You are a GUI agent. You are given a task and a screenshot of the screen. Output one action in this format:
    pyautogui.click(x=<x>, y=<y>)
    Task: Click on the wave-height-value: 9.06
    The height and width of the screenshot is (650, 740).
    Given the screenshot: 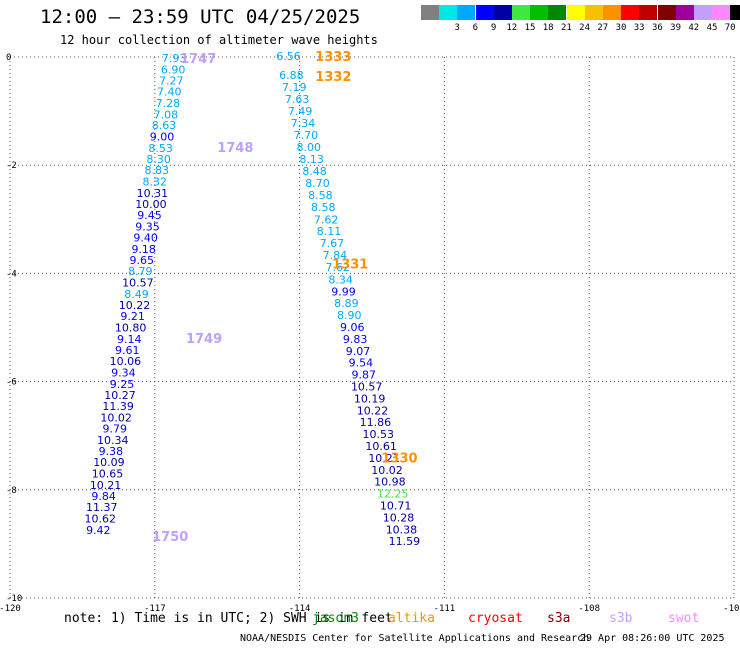 What is the action you would take?
    pyautogui.click(x=352, y=327)
    